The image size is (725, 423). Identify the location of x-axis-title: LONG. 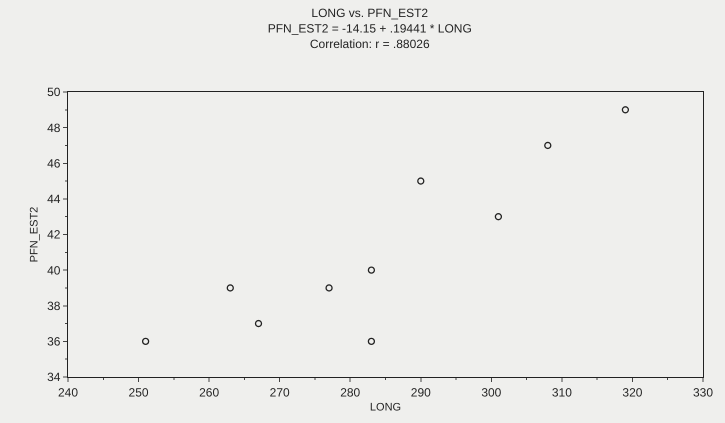
(386, 408).